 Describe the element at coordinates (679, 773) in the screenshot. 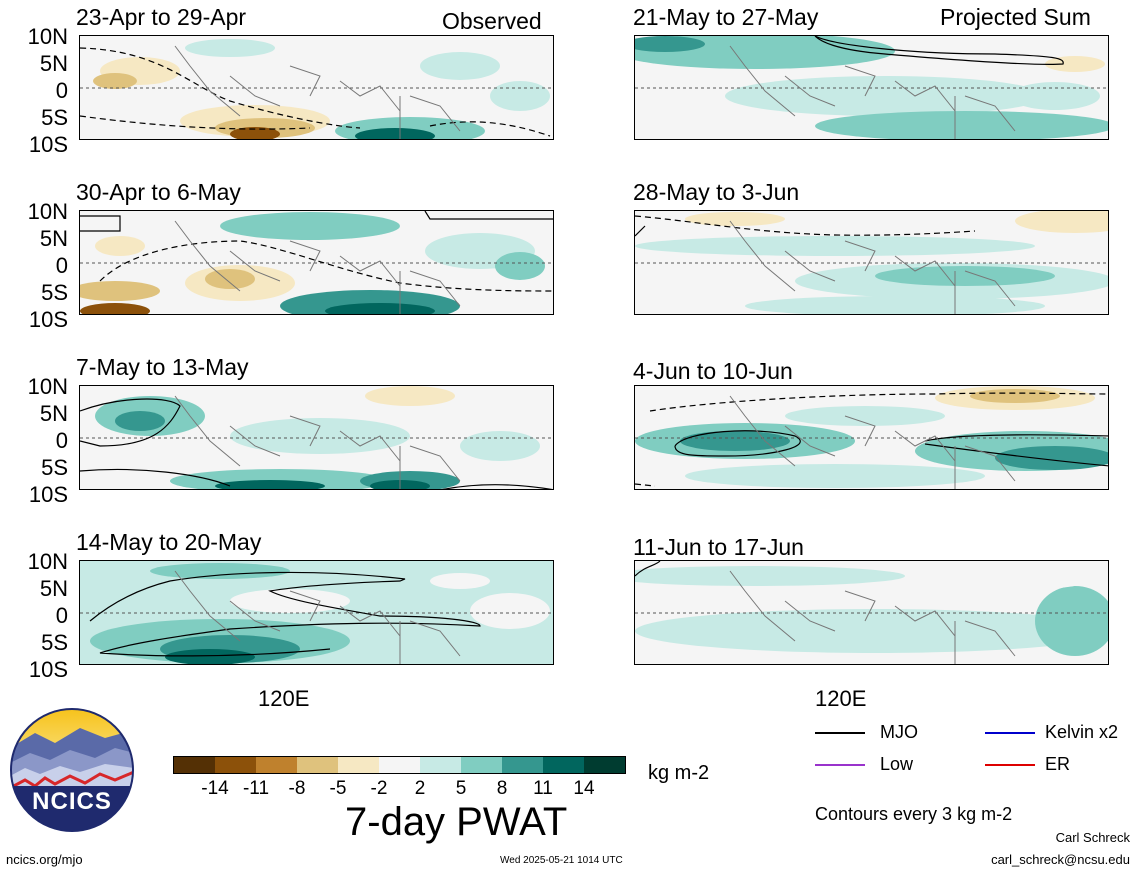

I see `colorbar-units: kg m-2` at that location.